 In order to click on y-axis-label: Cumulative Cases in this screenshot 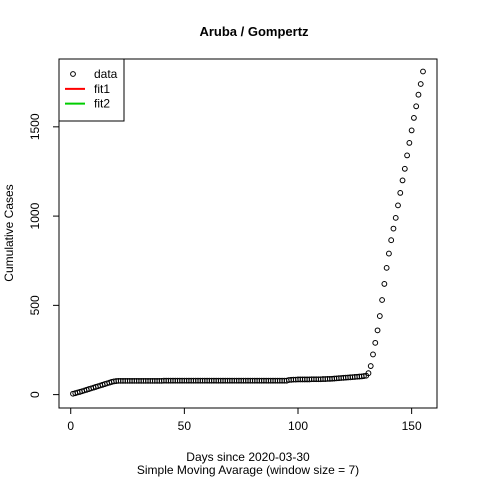, I will do `click(9, 232)`.